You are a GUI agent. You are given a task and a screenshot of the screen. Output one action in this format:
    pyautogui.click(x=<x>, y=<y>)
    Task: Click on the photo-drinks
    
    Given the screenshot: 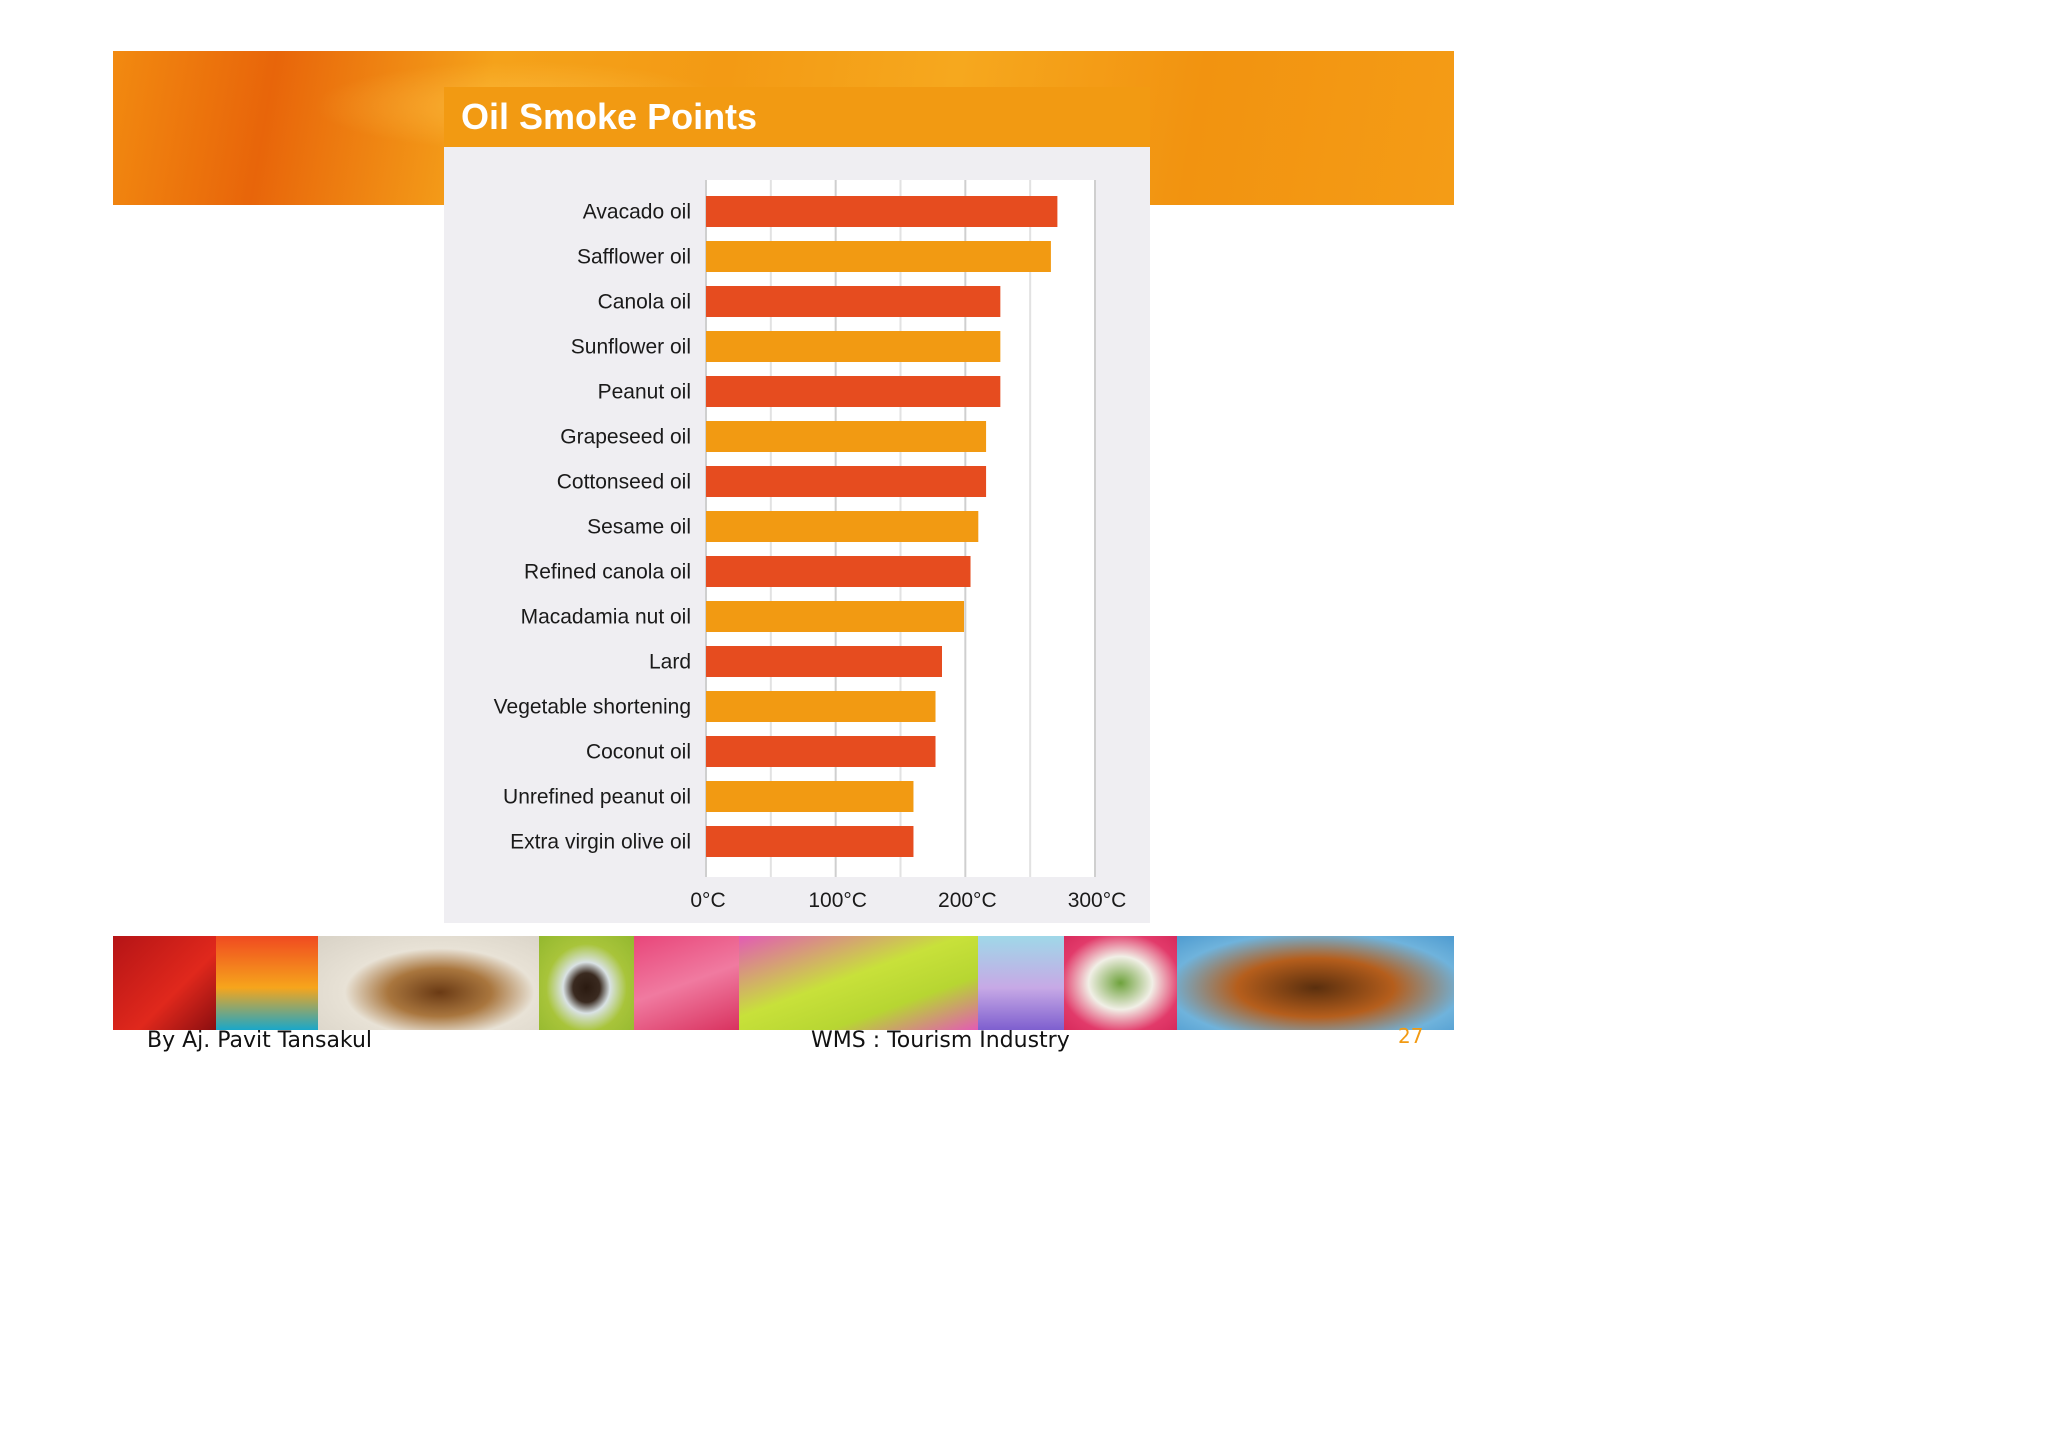 What is the action you would take?
    pyautogui.click(x=686, y=983)
    